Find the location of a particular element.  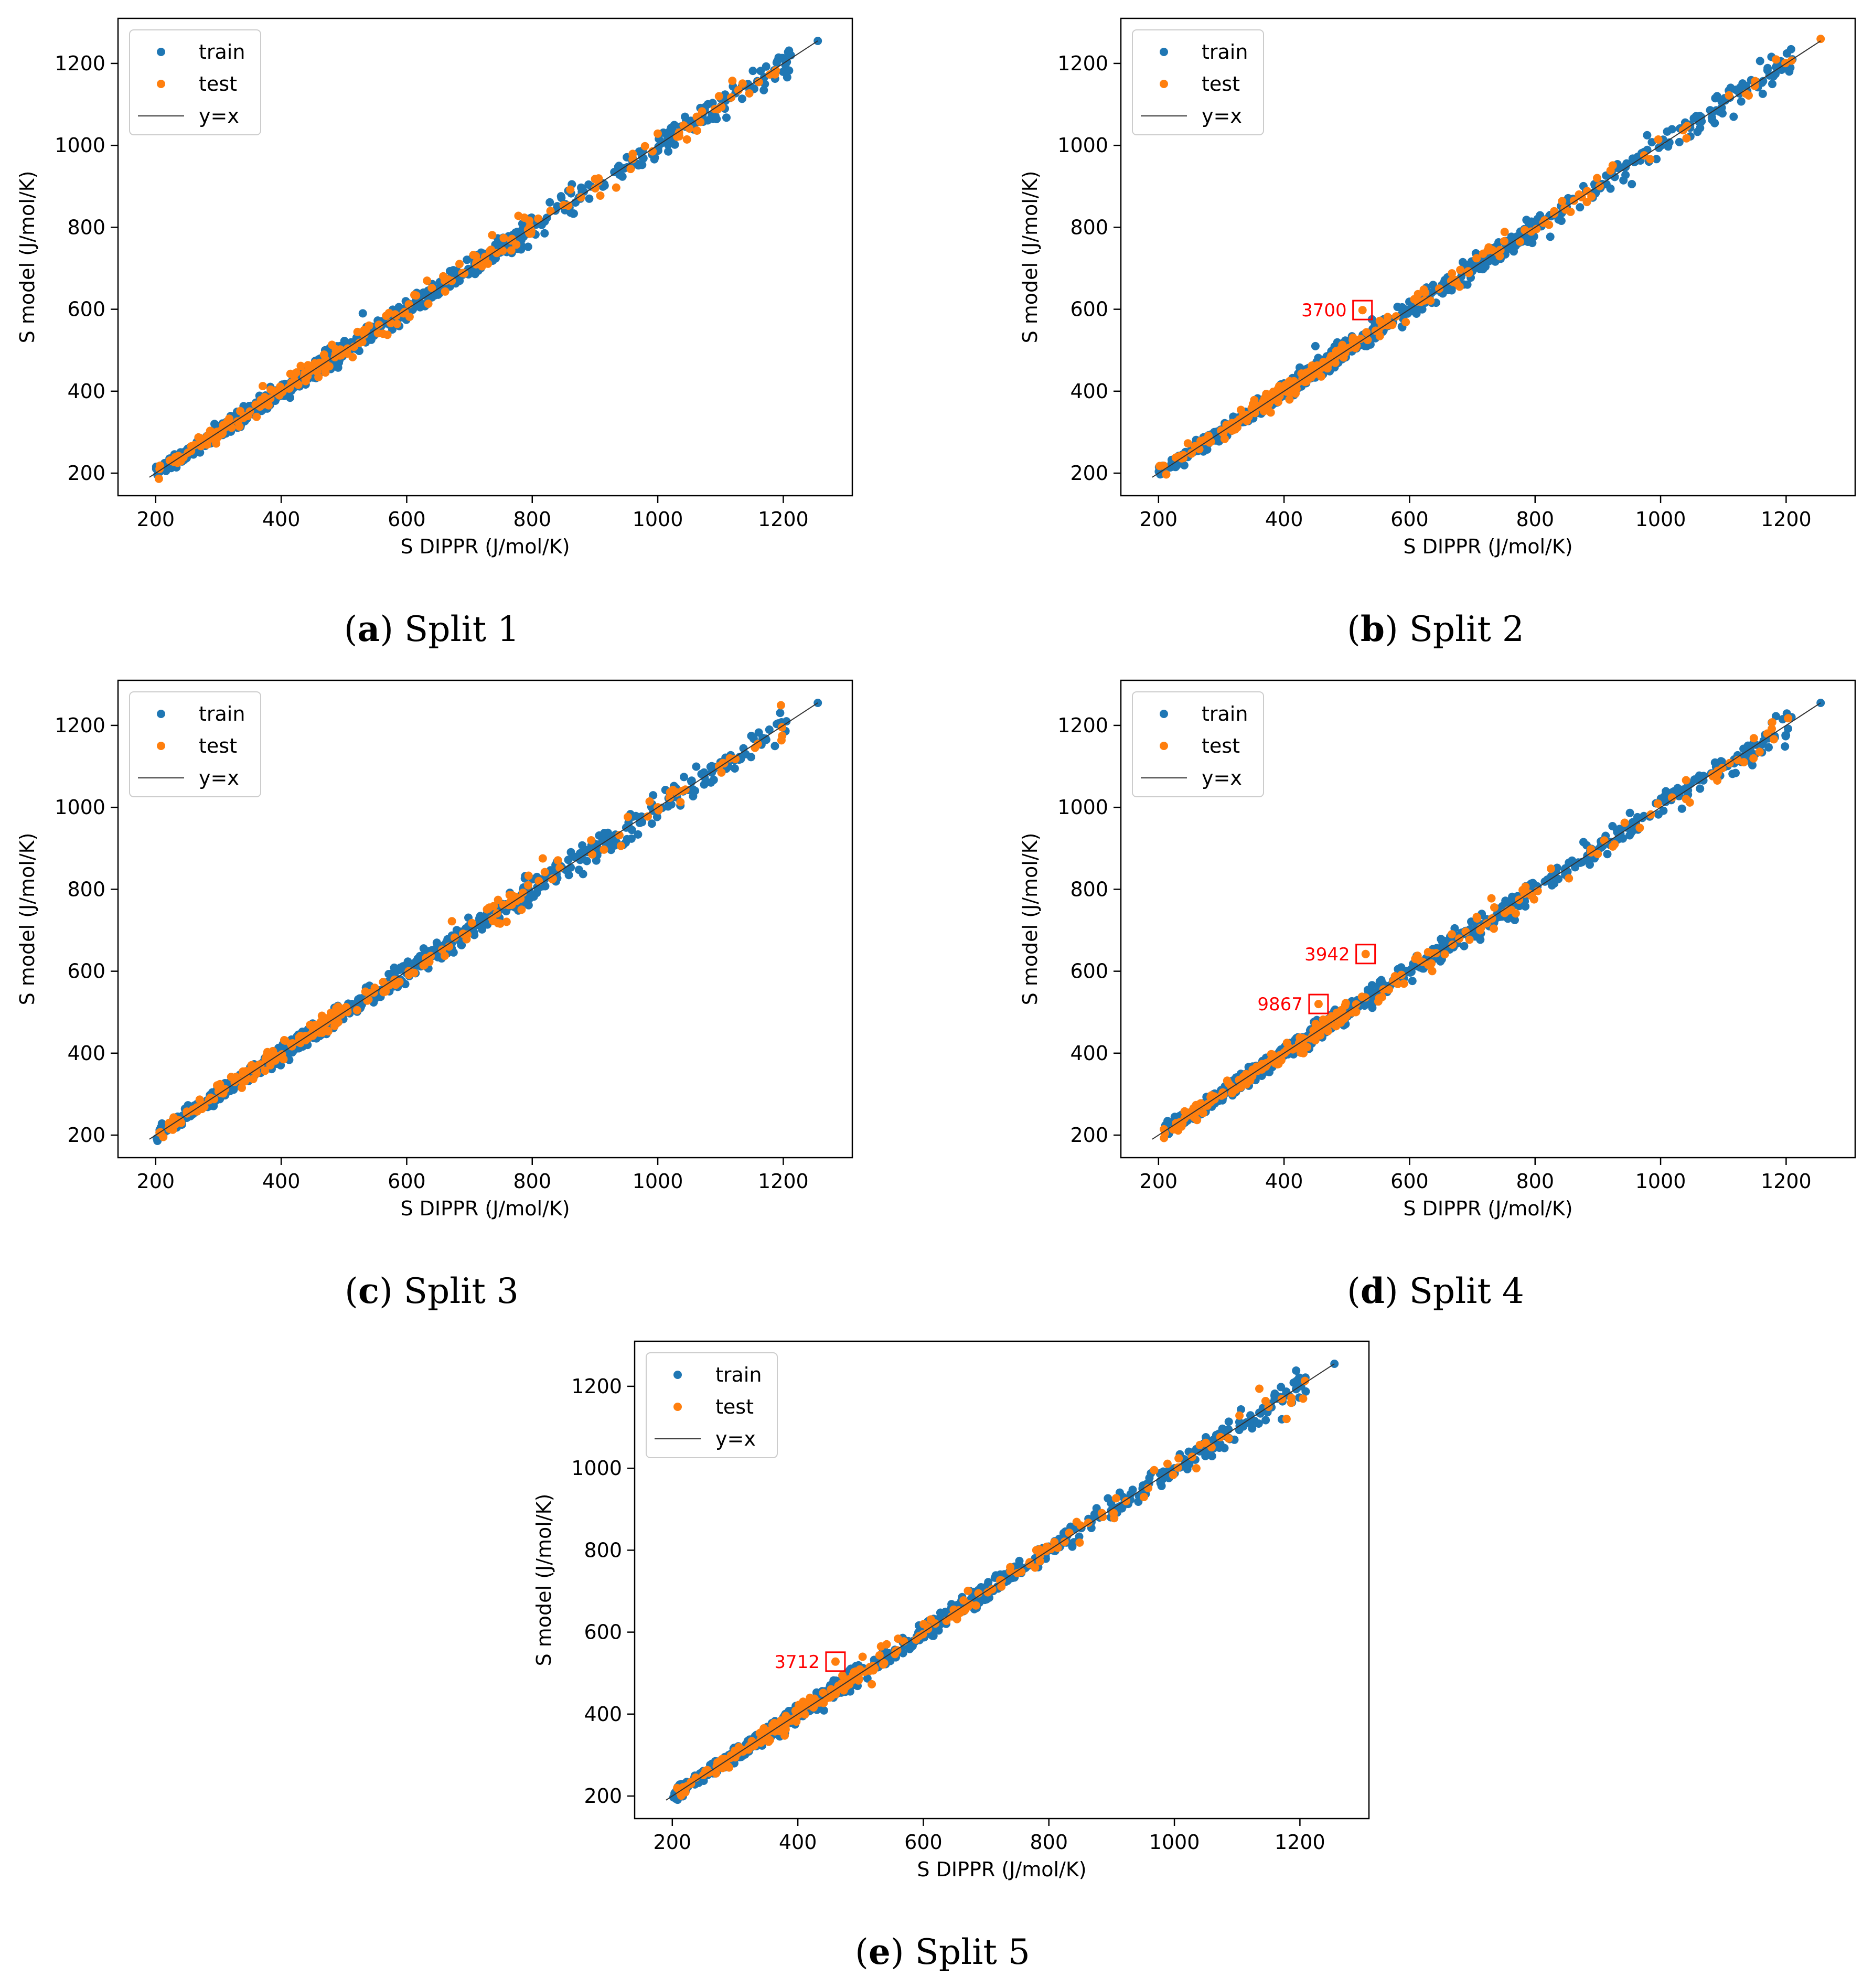

y-tick-label: 200 is located at coordinates (86, 473).